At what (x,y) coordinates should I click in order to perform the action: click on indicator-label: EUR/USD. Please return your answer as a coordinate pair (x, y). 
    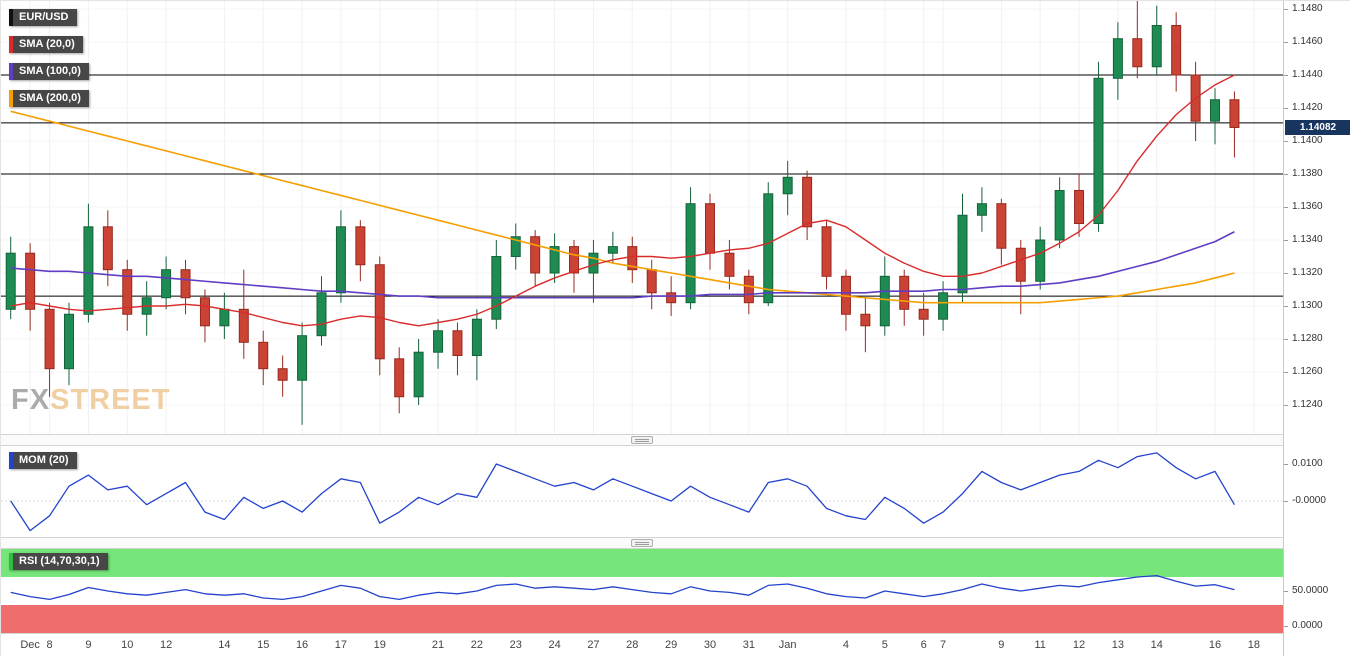
    Looking at the image, I should click on (44, 17).